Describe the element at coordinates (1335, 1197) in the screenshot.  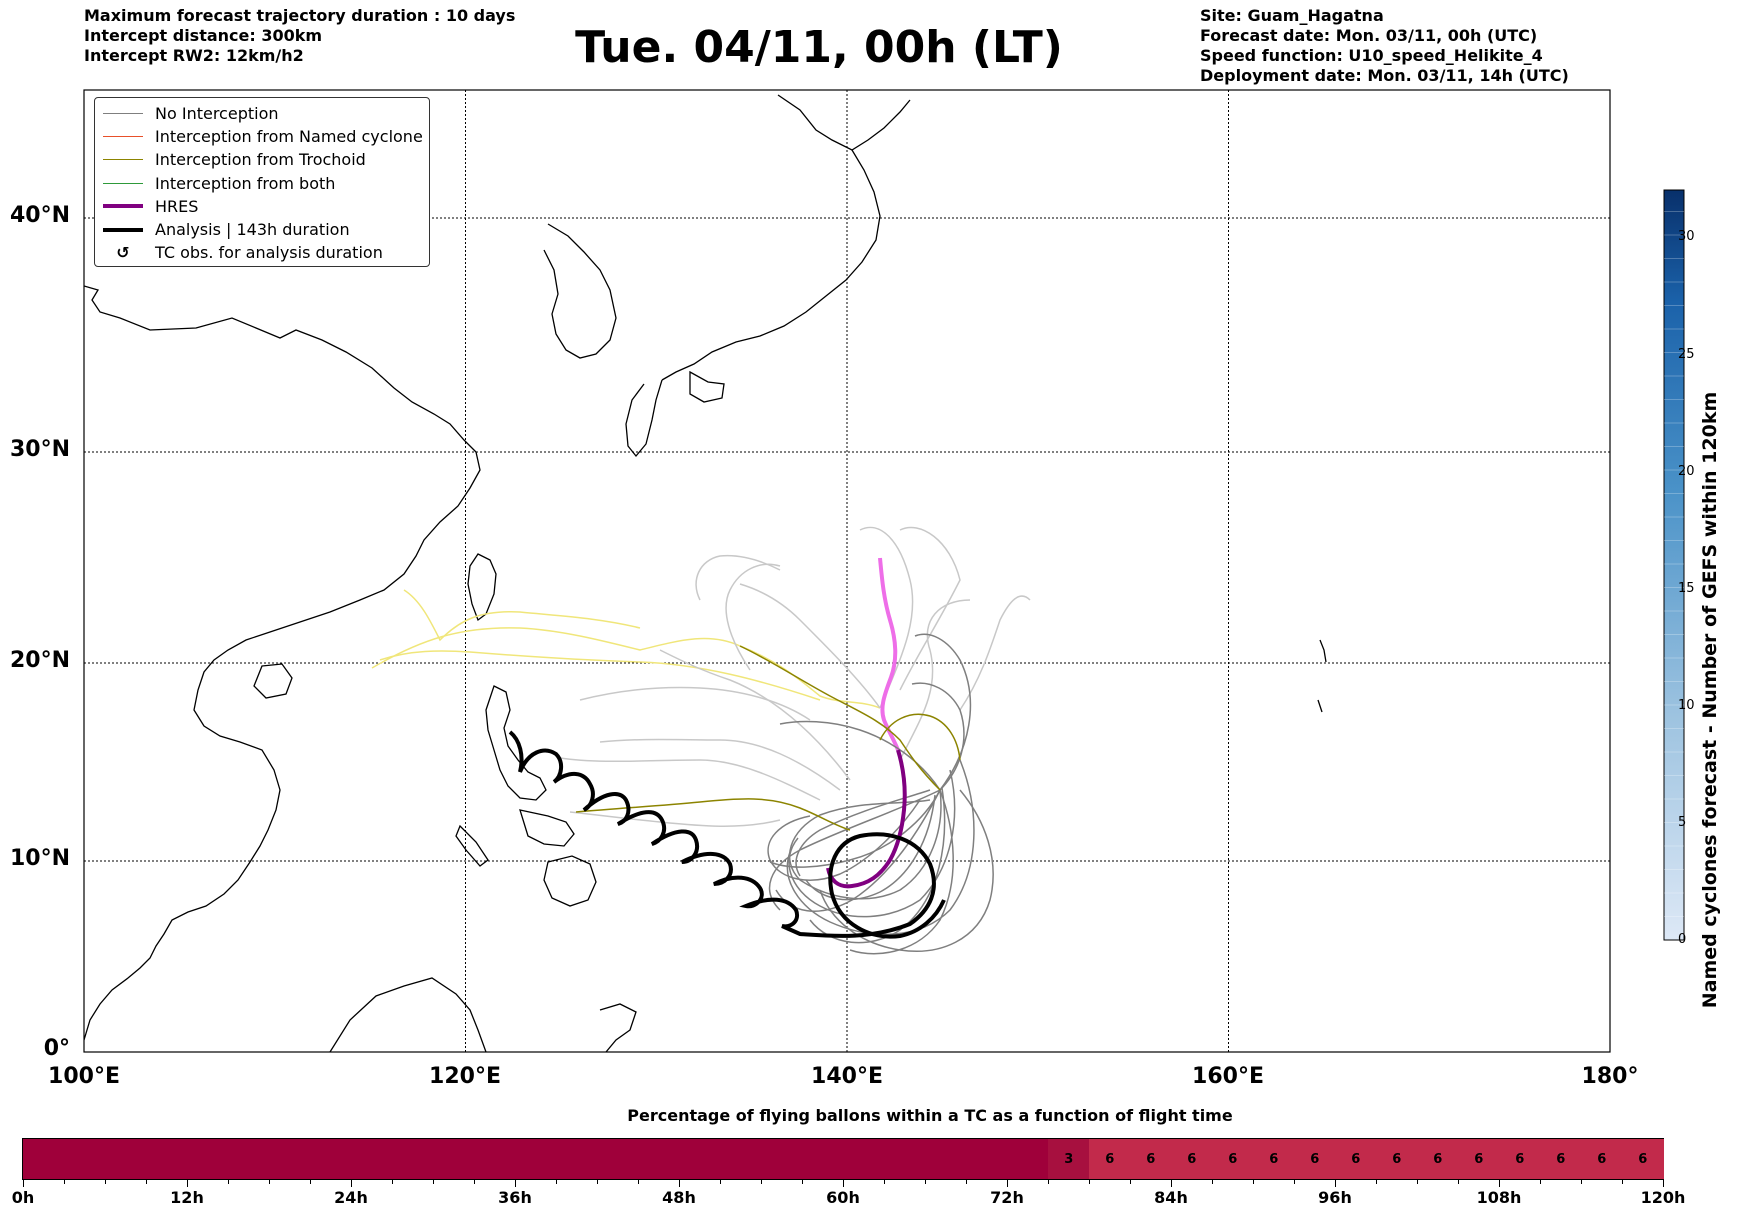
I see `strip-time-label: 96h` at that location.